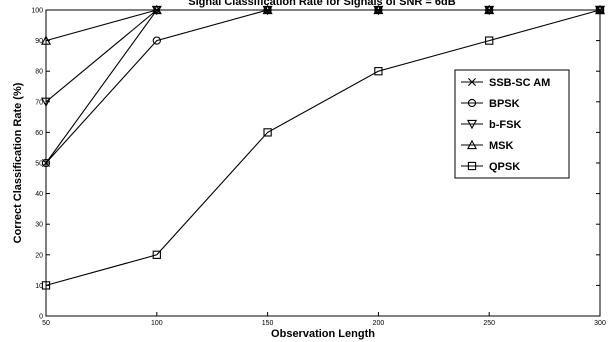  I want to click on legend-label: BPSK, so click(504, 104).